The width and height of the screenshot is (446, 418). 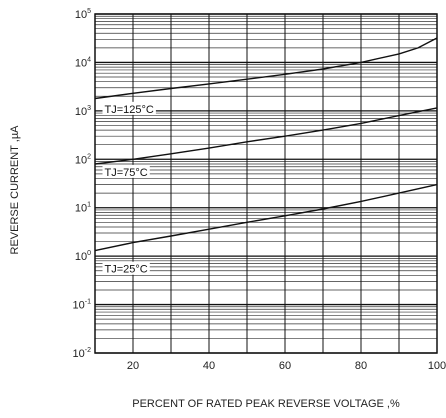 What do you see at coordinates (209, 366) in the screenshot?
I see `x-tick-label: 40` at bounding box center [209, 366].